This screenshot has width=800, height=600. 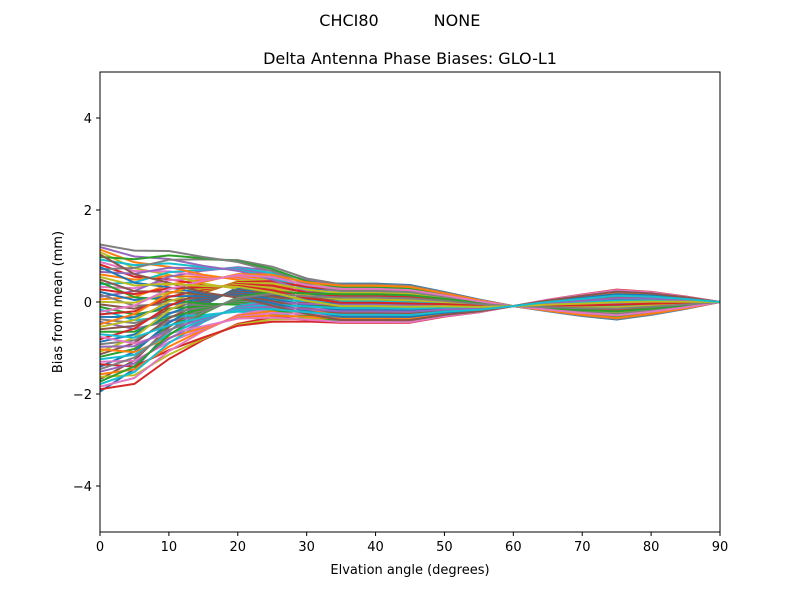 I want to click on y-tick-label: −4, so click(x=82, y=487).